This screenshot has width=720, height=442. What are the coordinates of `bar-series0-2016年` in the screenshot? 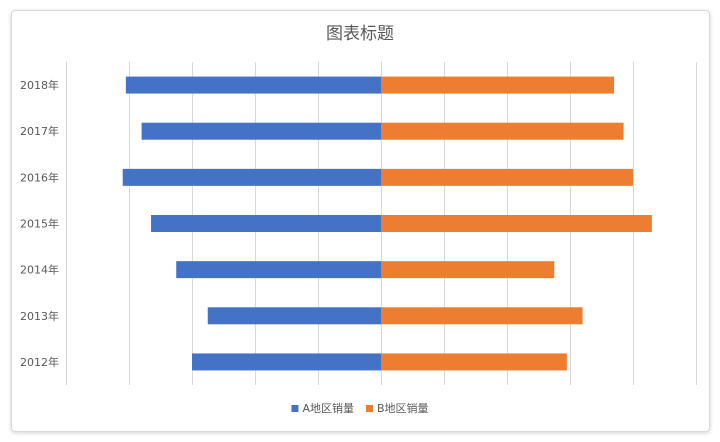 It's located at (251, 177).